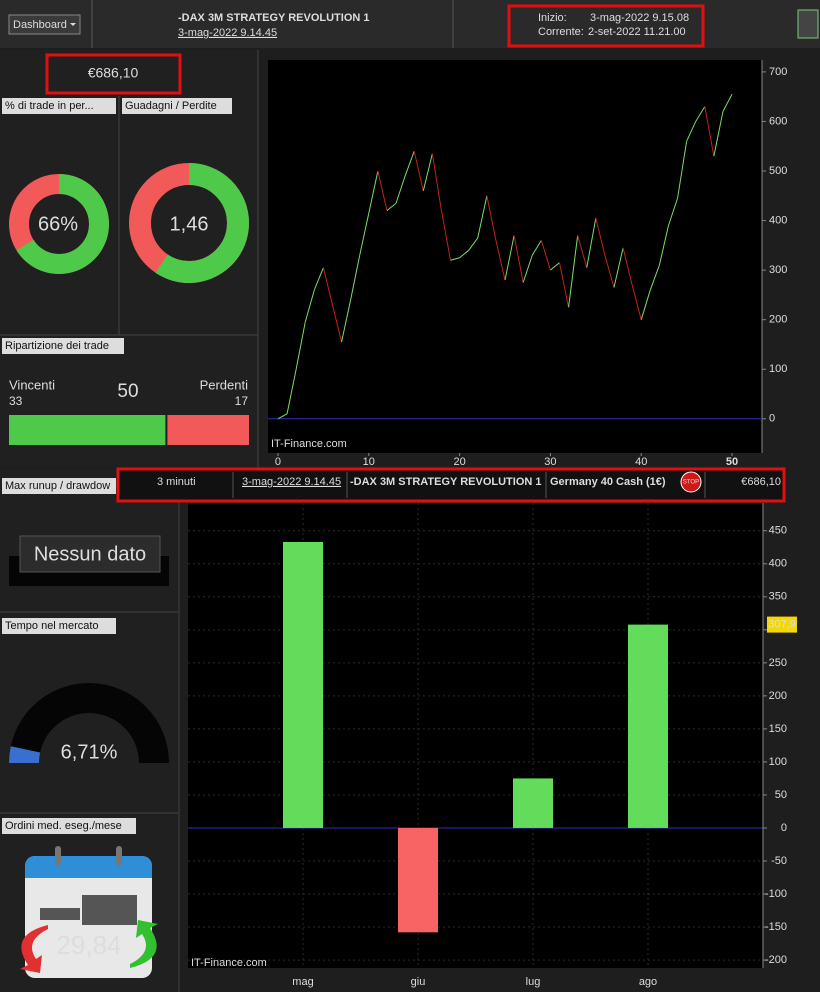 The height and width of the screenshot is (992, 820). I want to click on start-label: Inizio:, so click(552, 18).